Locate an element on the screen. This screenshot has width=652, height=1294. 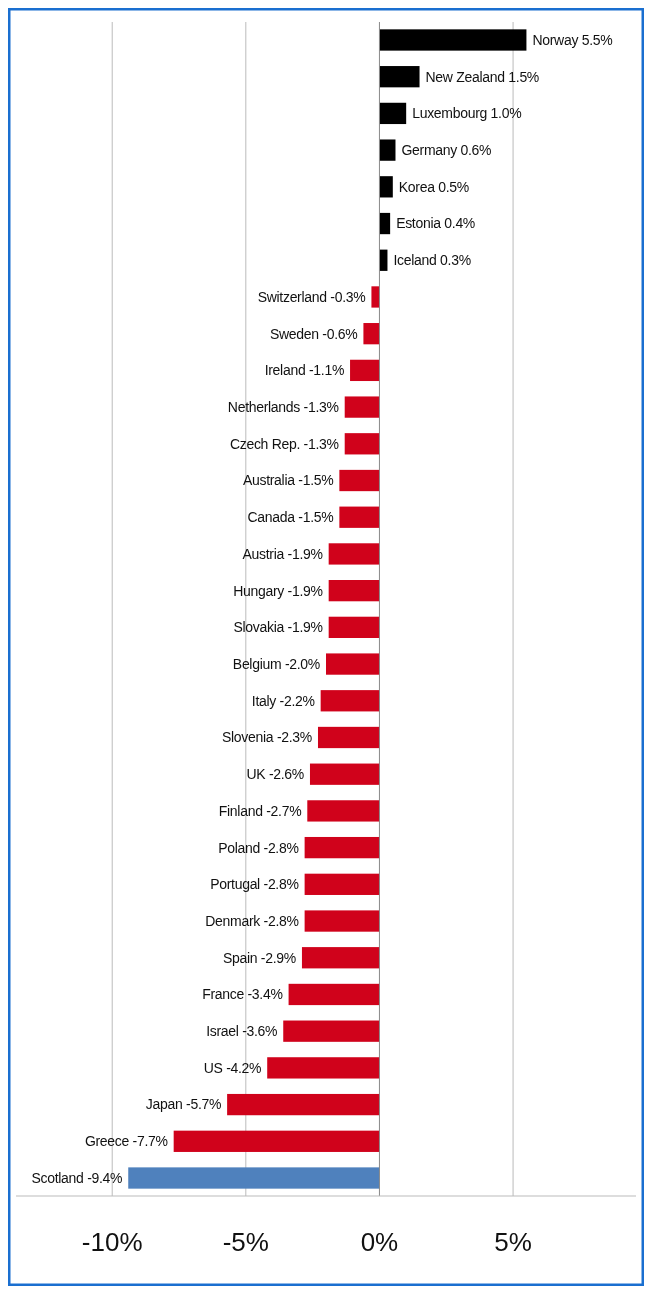
category-label: Austria -1.9% is located at coordinates (282, 553).